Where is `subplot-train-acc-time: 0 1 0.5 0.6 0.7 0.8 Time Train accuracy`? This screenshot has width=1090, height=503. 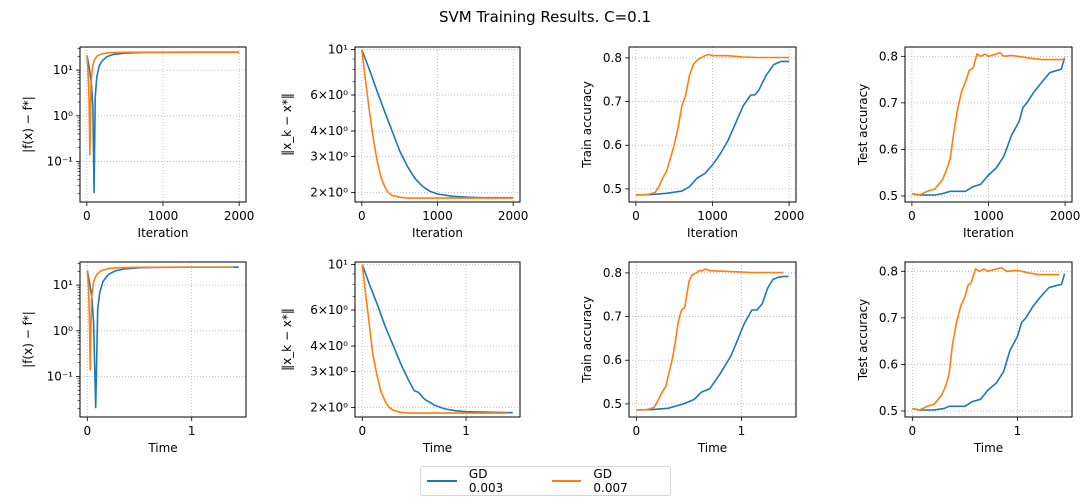 subplot-train-acc-time: 0 1 0.5 0.6 0.7 0.8 Time Train accuracy is located at coordinates (688, 358).